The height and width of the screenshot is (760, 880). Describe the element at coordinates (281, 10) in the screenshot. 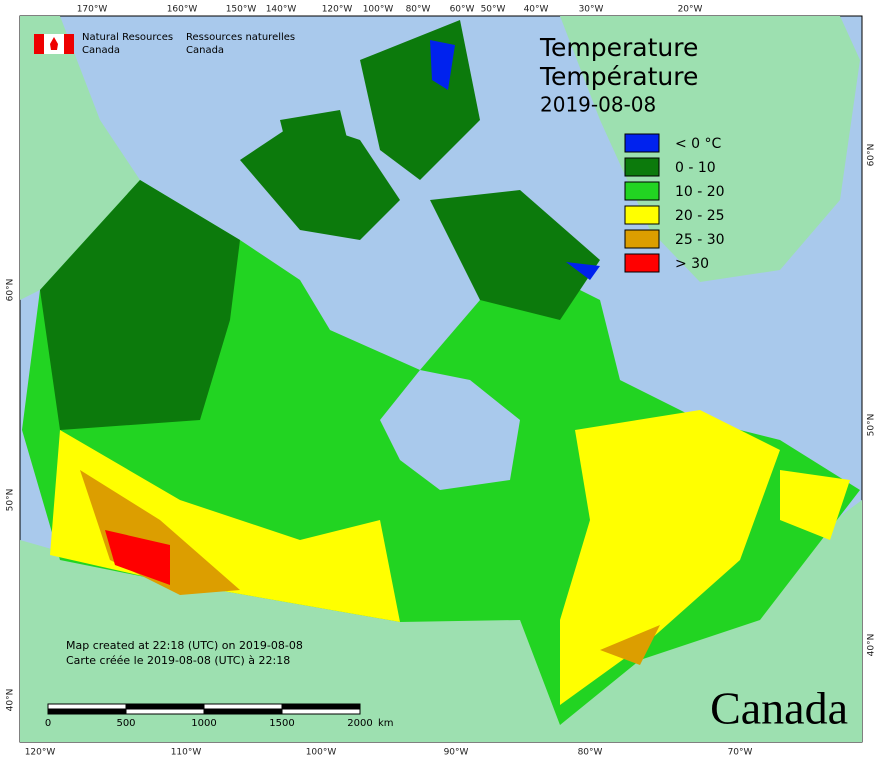

I see `top-label: 140°W` at that location.